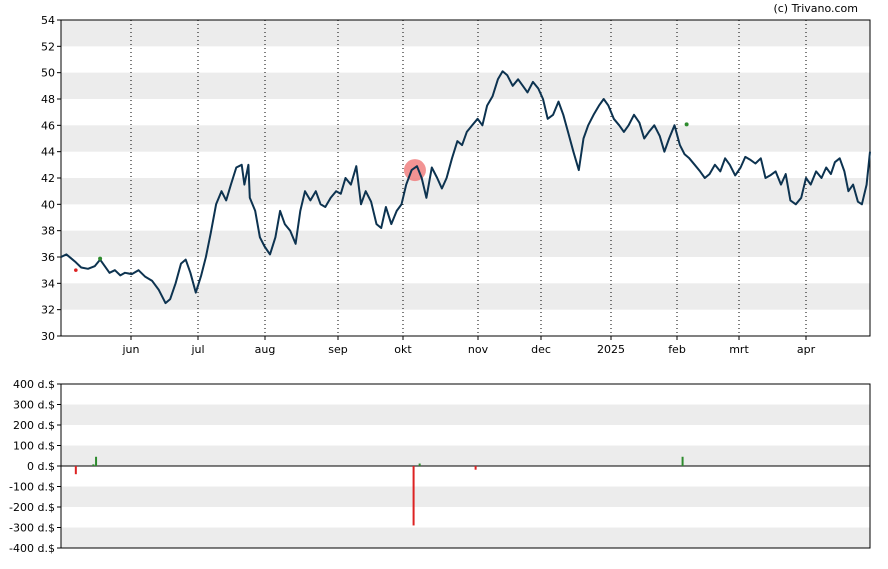  What do you see at coordinates (677, 349) in the screenshot?
I see `x-tick-label: feb` at bounding box center [677, 349].